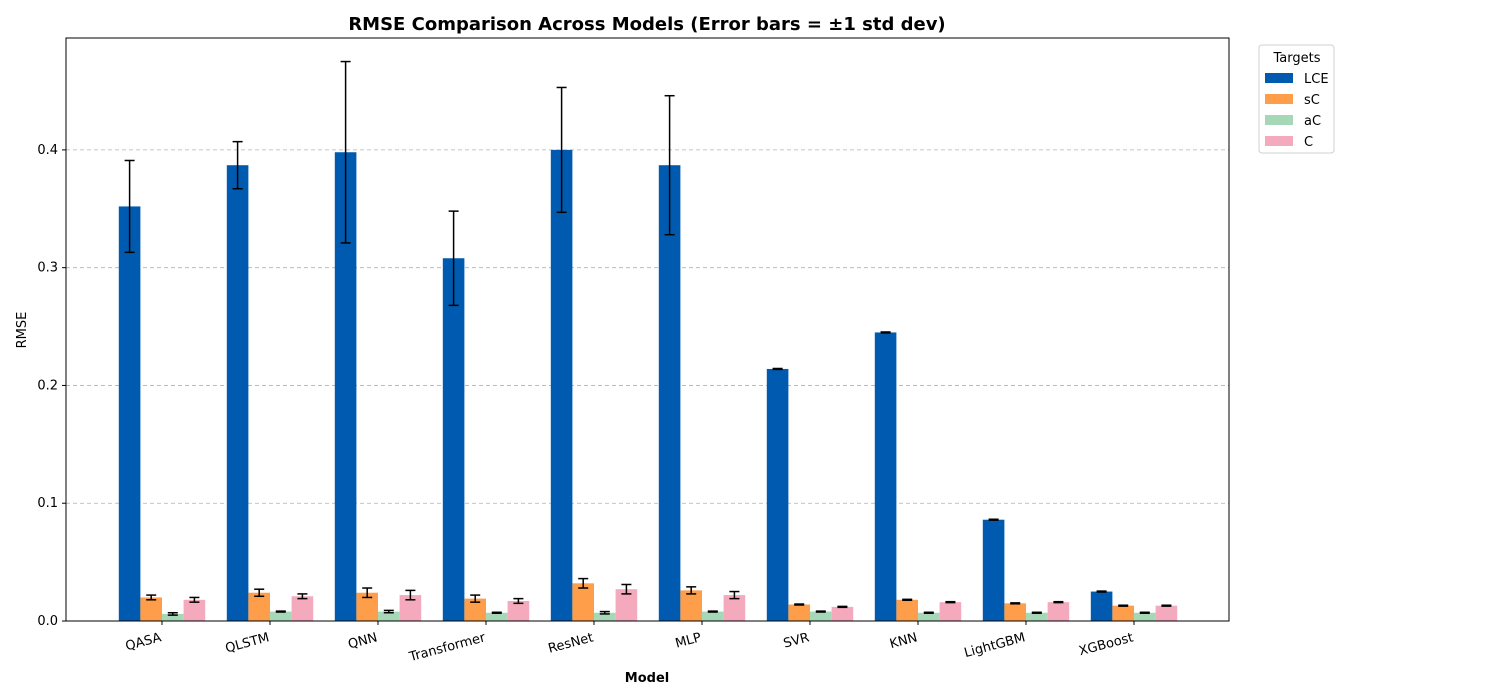 The width and height of the screenshot is (1500, 700). What do you see at coordinates (367, 593) in the screenshot?
I see `error-bar-sc-qnn` at bounding box center [367, 593].